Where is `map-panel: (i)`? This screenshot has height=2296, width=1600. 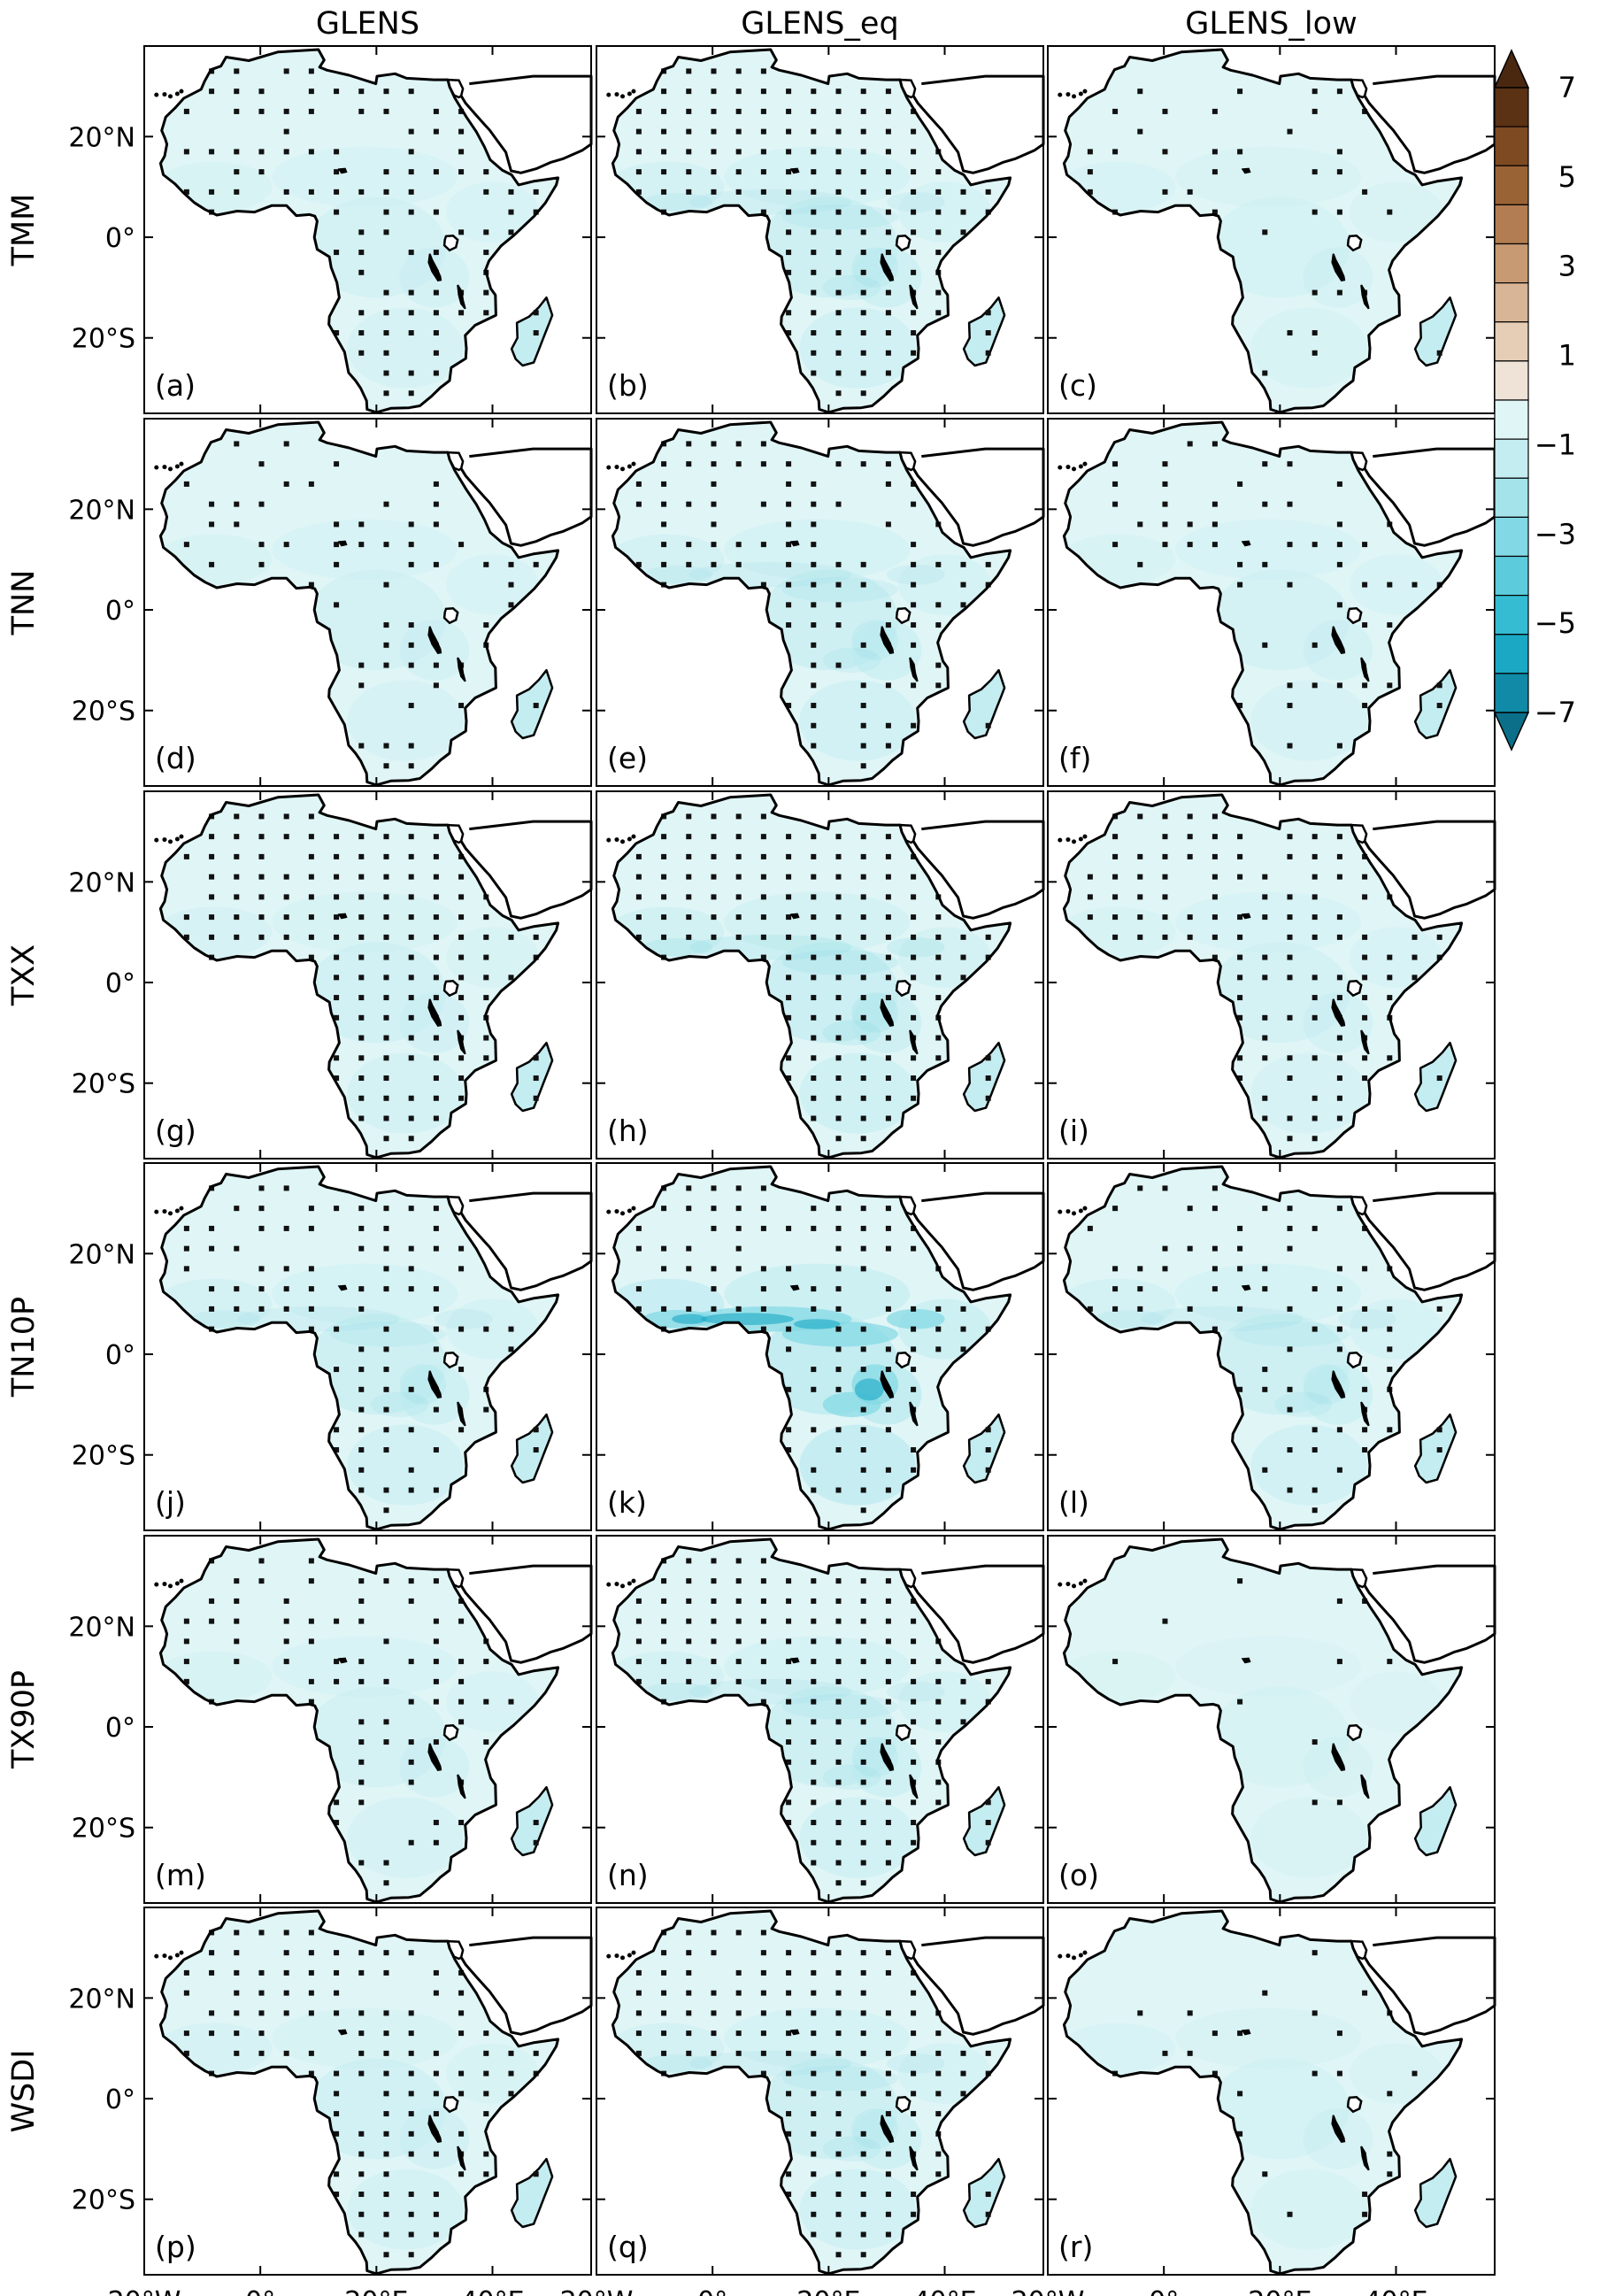 map-panel: (i) is located at coordinates (1271, 975).